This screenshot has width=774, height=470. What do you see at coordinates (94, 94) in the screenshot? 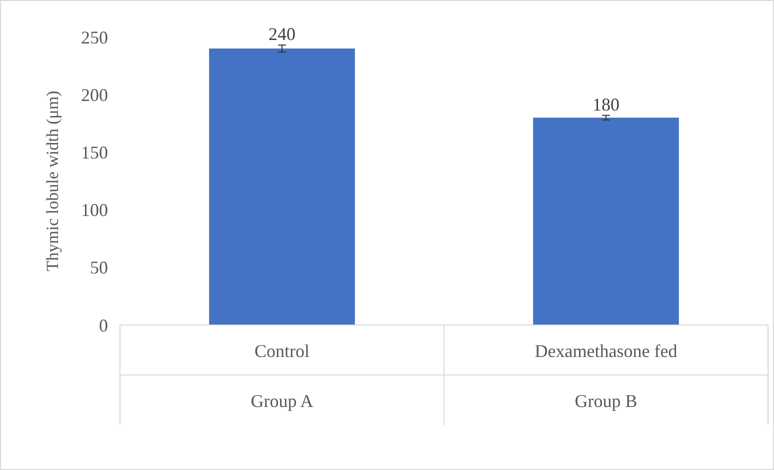
I see `y-tick-label: 200` at bounding box center [94, 94].